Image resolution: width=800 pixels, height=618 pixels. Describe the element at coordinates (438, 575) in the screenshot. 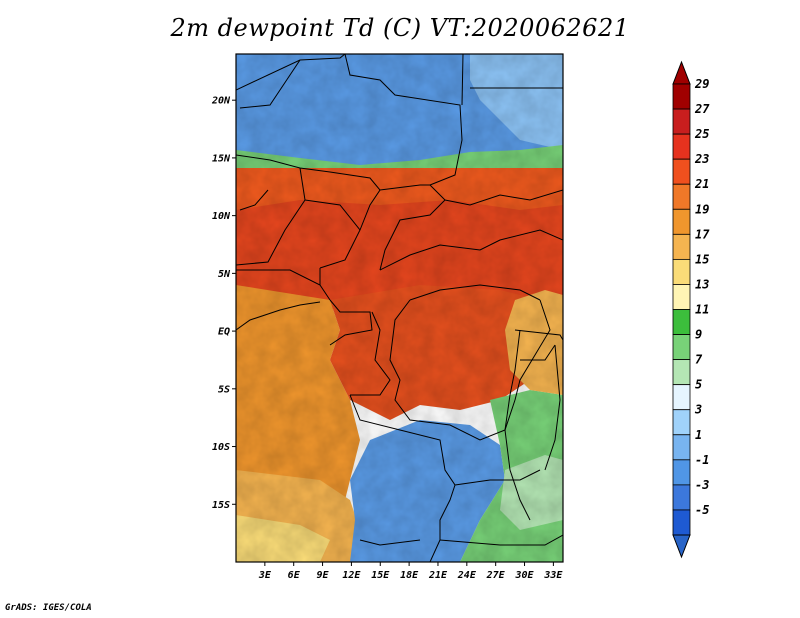

I see `lon-tick-label: 21E` at that location.